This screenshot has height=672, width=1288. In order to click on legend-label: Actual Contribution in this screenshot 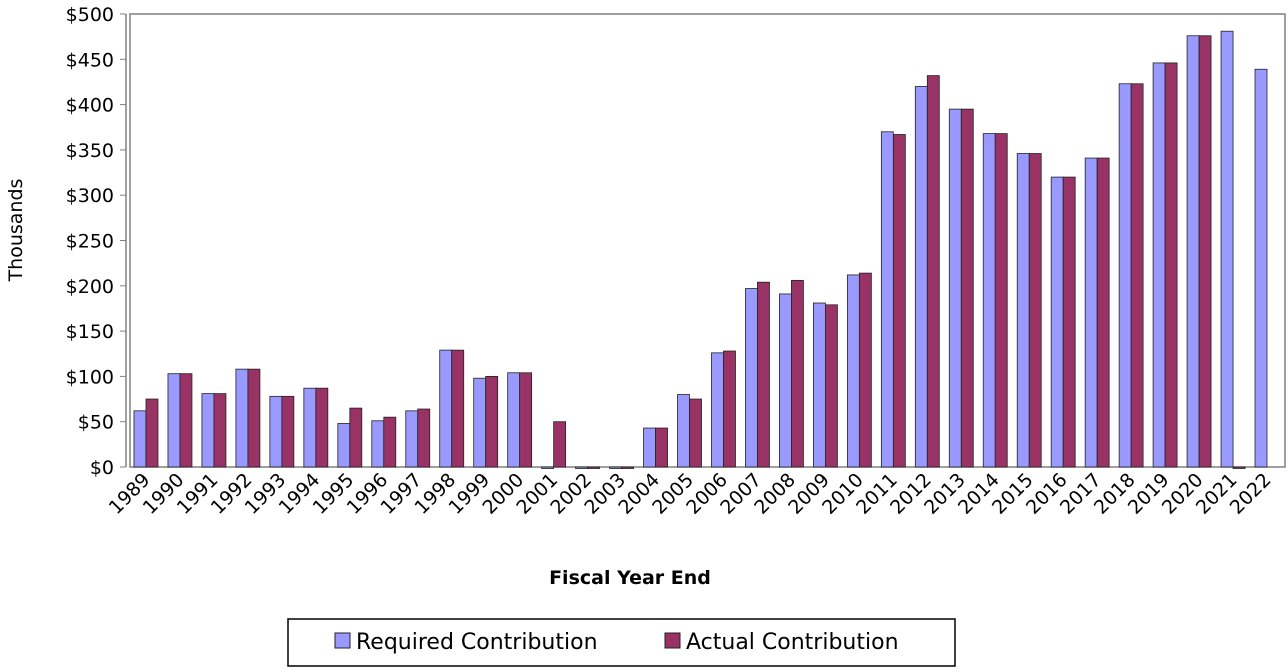, I will do `click(792, 642)`.